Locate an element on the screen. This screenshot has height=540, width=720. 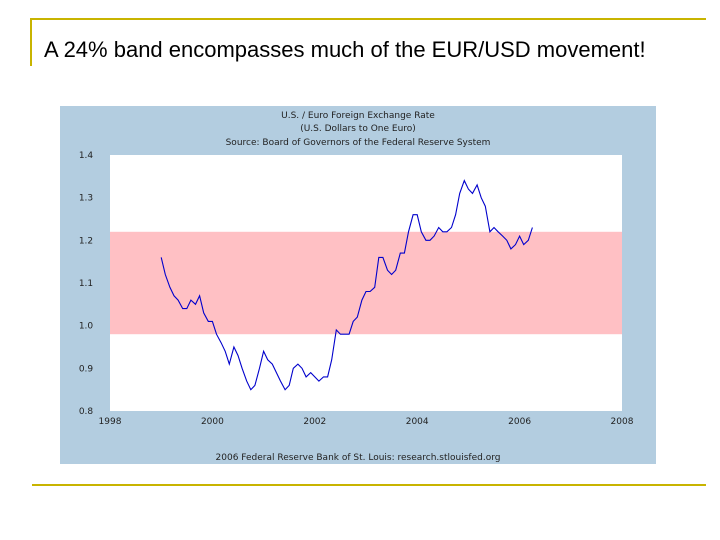
y-tick-label: 1.3 is located at coordinates (86, 199).